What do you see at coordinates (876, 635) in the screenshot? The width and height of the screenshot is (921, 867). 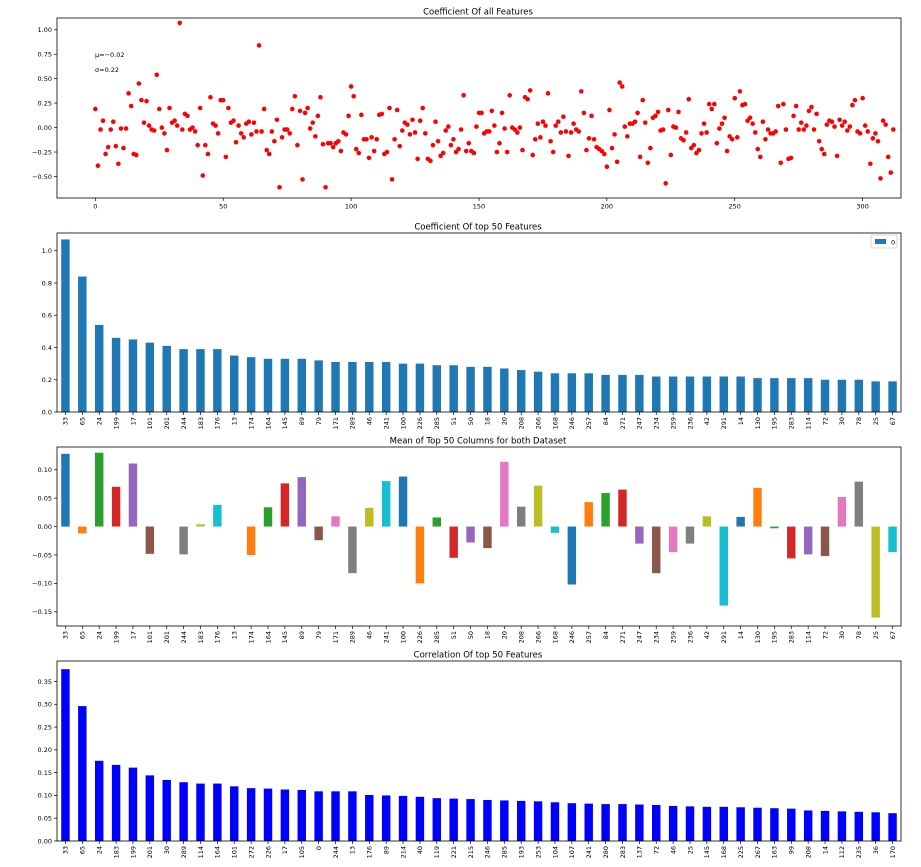 I see `x-tick-label: 25` at bounding box center [876, 635].